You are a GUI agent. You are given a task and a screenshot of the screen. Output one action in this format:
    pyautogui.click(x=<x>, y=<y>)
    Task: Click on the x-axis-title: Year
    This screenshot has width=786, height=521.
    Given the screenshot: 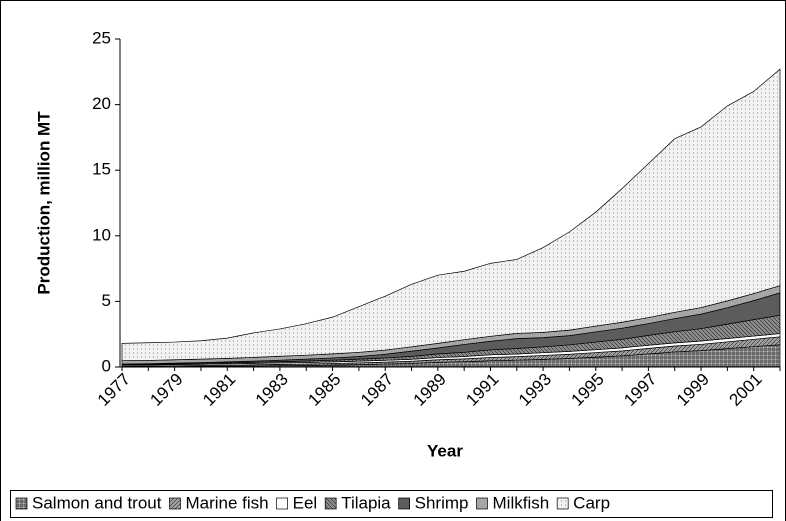 What is the action you would take?
    pyautogui.click(x=445, y=450)
    